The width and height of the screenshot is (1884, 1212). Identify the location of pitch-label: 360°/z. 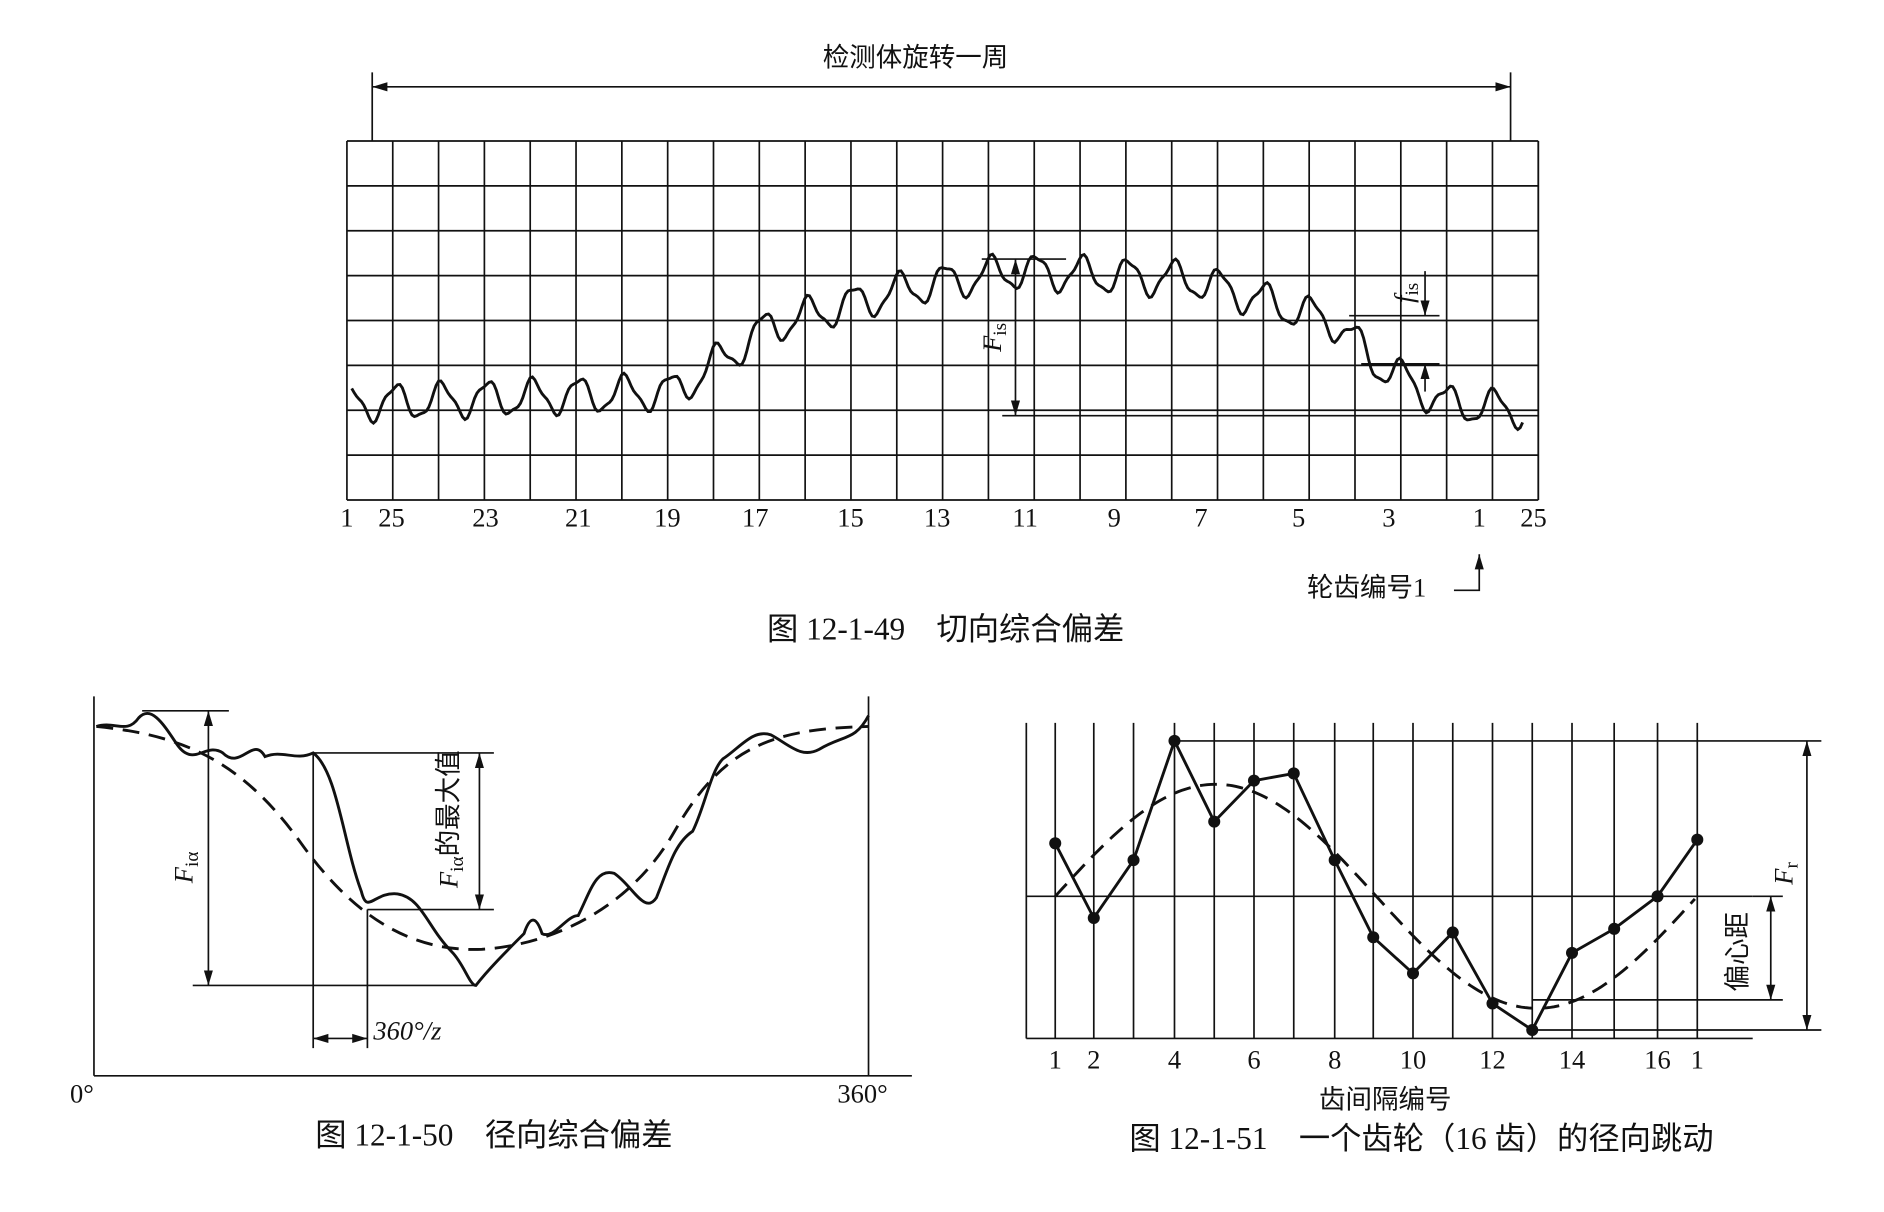
(406, 1031).